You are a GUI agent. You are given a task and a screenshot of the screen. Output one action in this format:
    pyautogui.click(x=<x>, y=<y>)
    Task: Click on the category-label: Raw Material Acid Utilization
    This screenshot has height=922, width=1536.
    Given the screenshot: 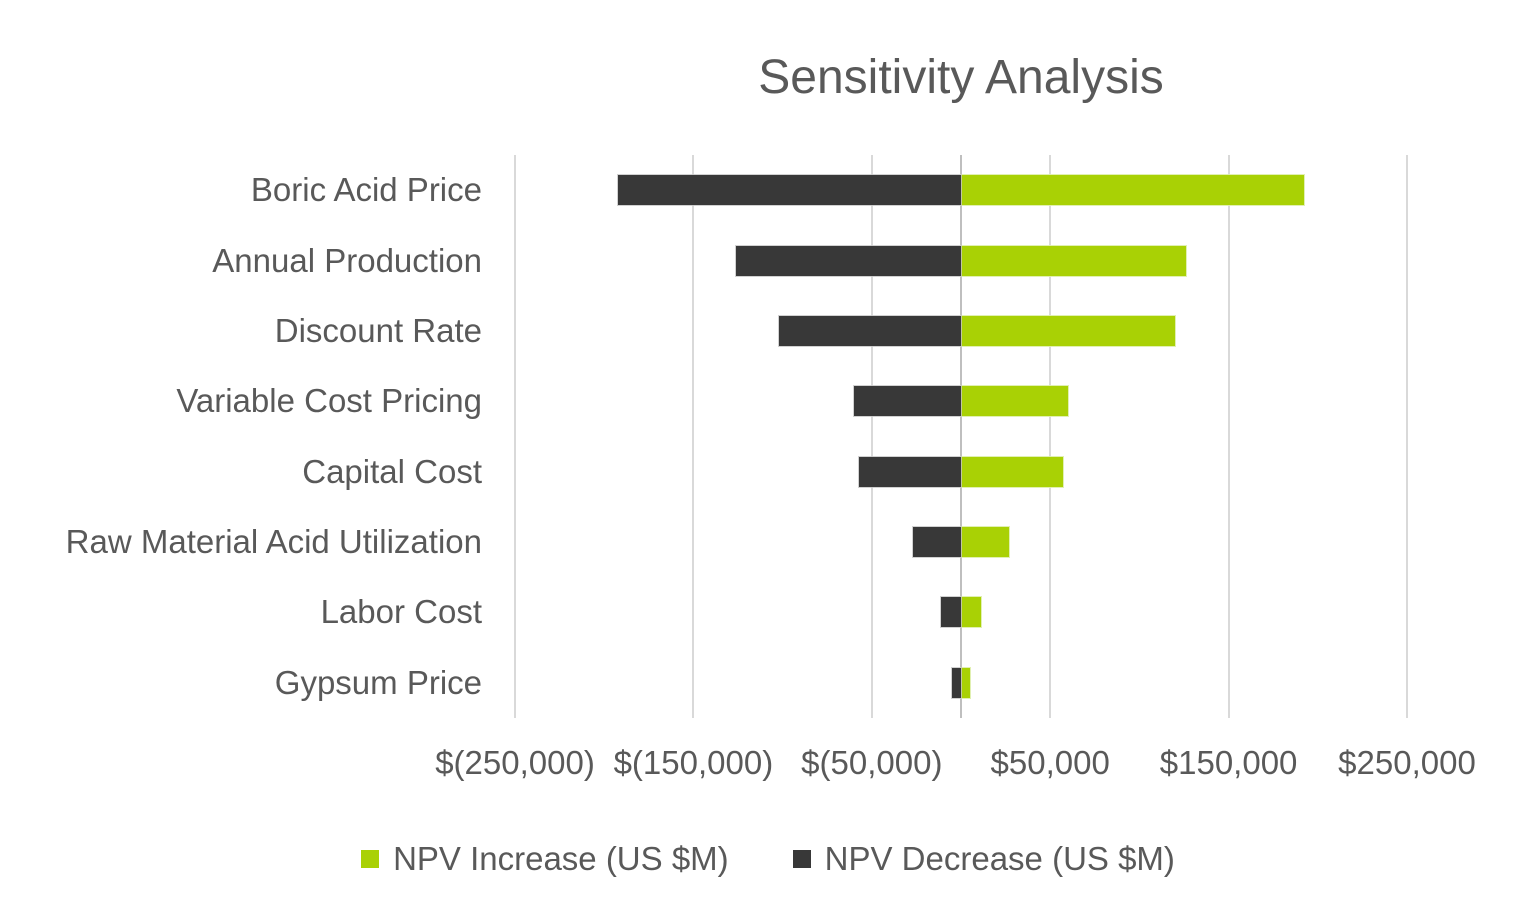 What is the action you would take?
    pyautogui.click(x=273, y=542)
    